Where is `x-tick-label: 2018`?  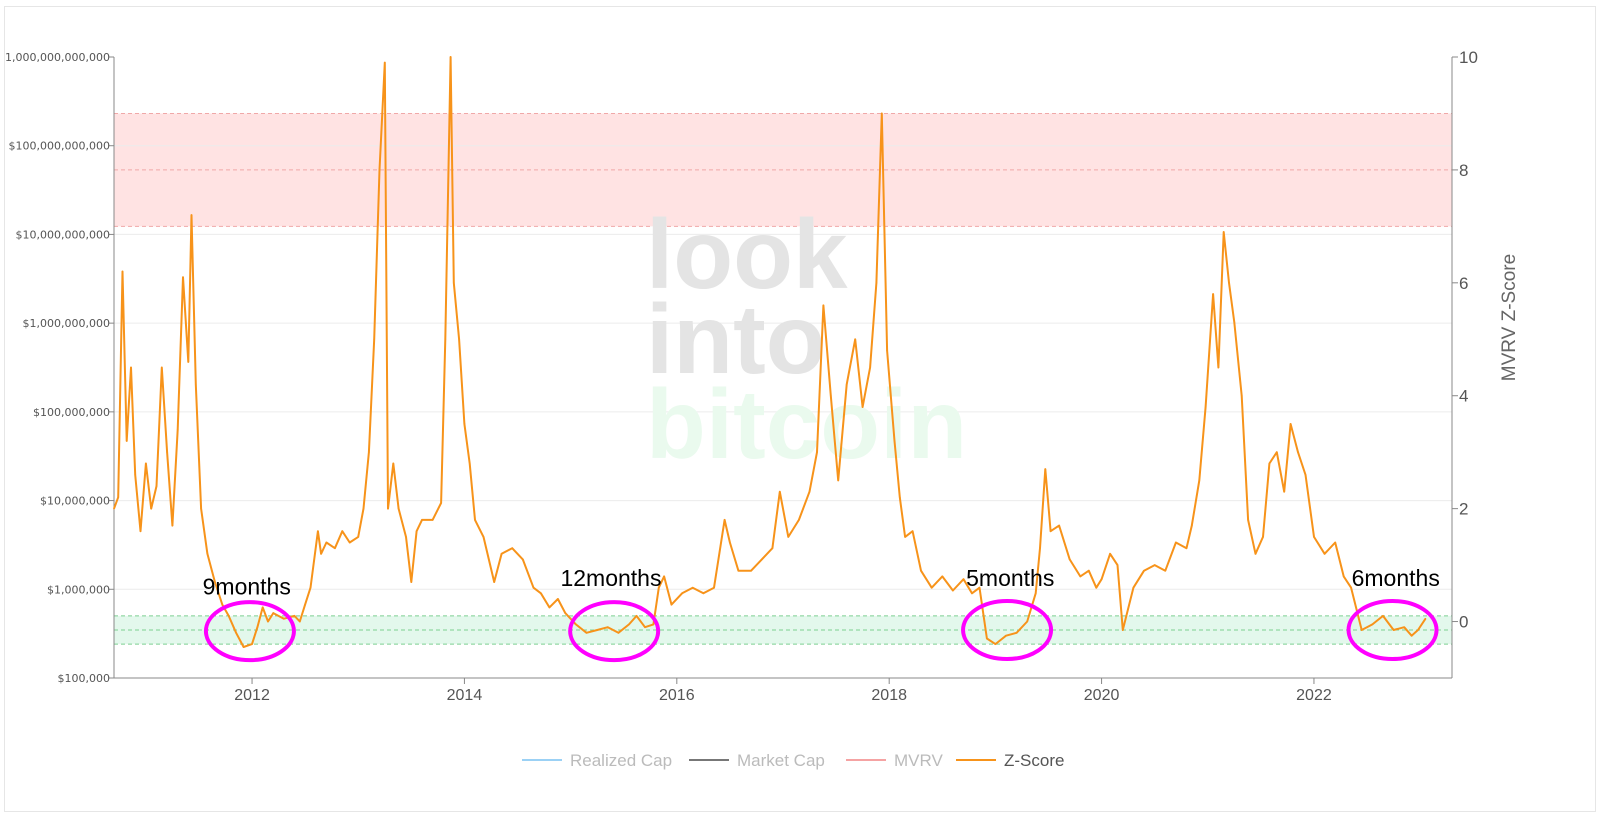 x-tick-label: 2018 is located at coordinates (889, 695).